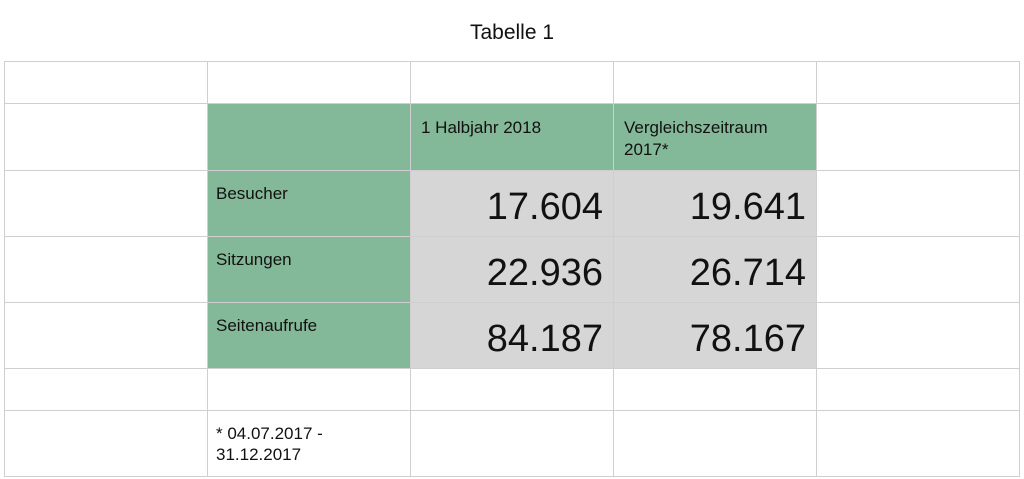  I want to click on table-row: Sitzungen 22.936 26.714, so click(512, 269).